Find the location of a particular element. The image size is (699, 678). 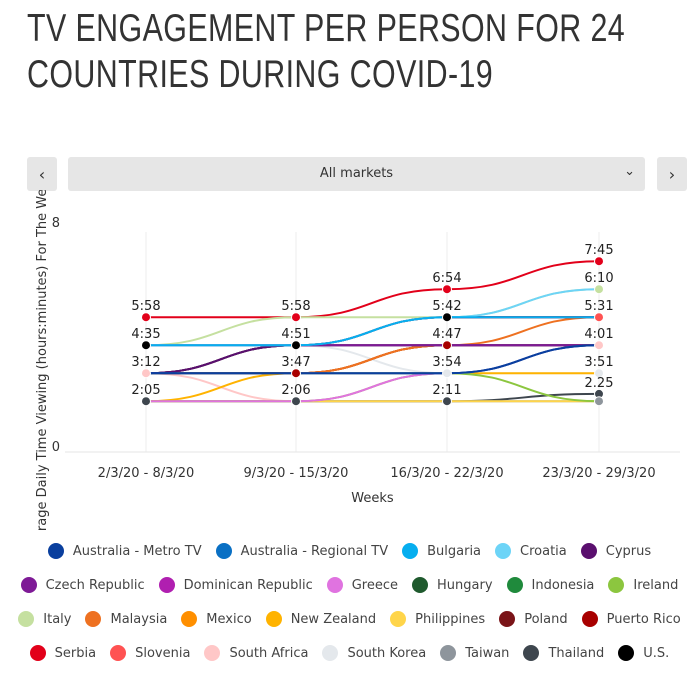

legend-label: Indonesia is located at coordinates (563, 585).